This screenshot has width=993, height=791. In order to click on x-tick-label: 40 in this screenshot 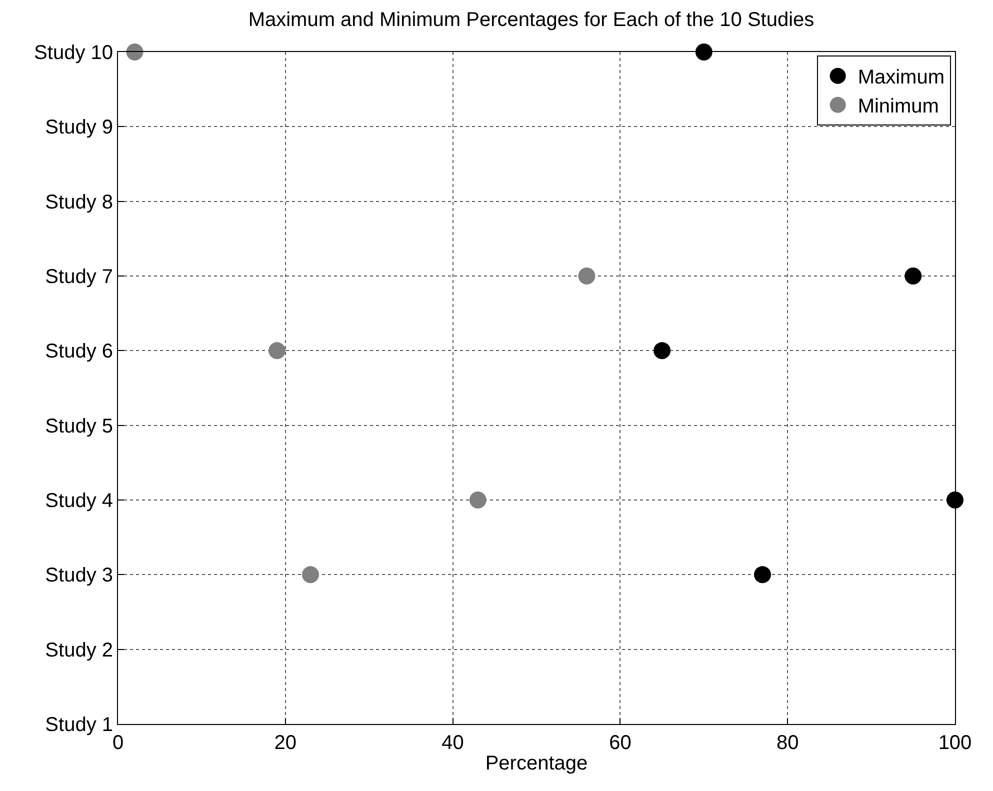, I will do `click(453, 743)`.